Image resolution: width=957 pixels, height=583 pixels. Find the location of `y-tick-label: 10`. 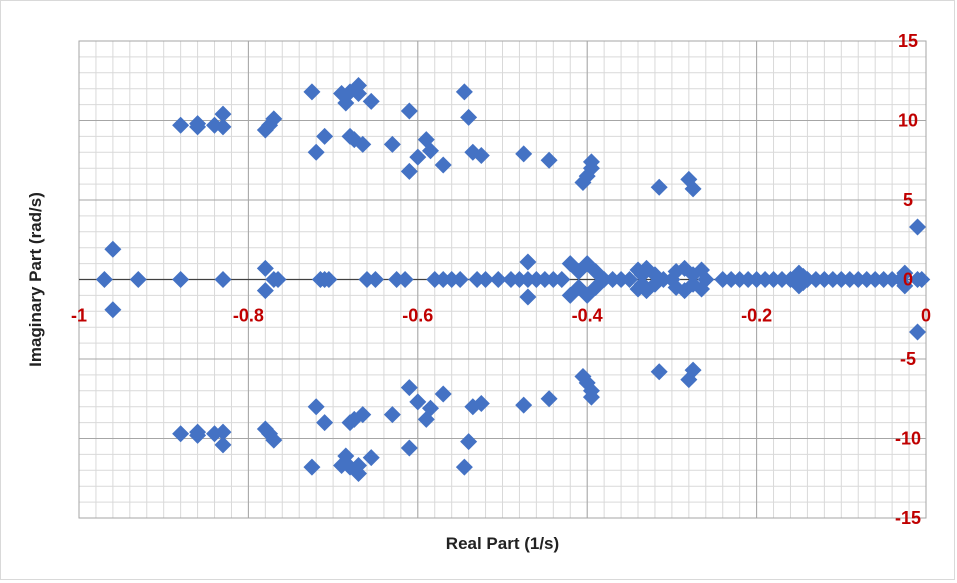

y-tick-label: 10 is located at coordinates (908, 121).